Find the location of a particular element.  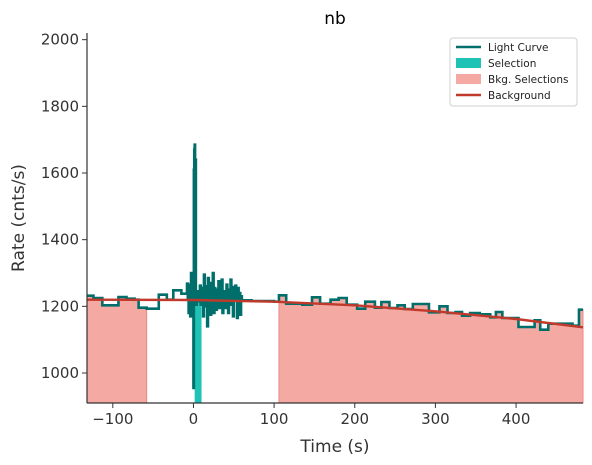

selection-layer is located at coordinates (198, 273).